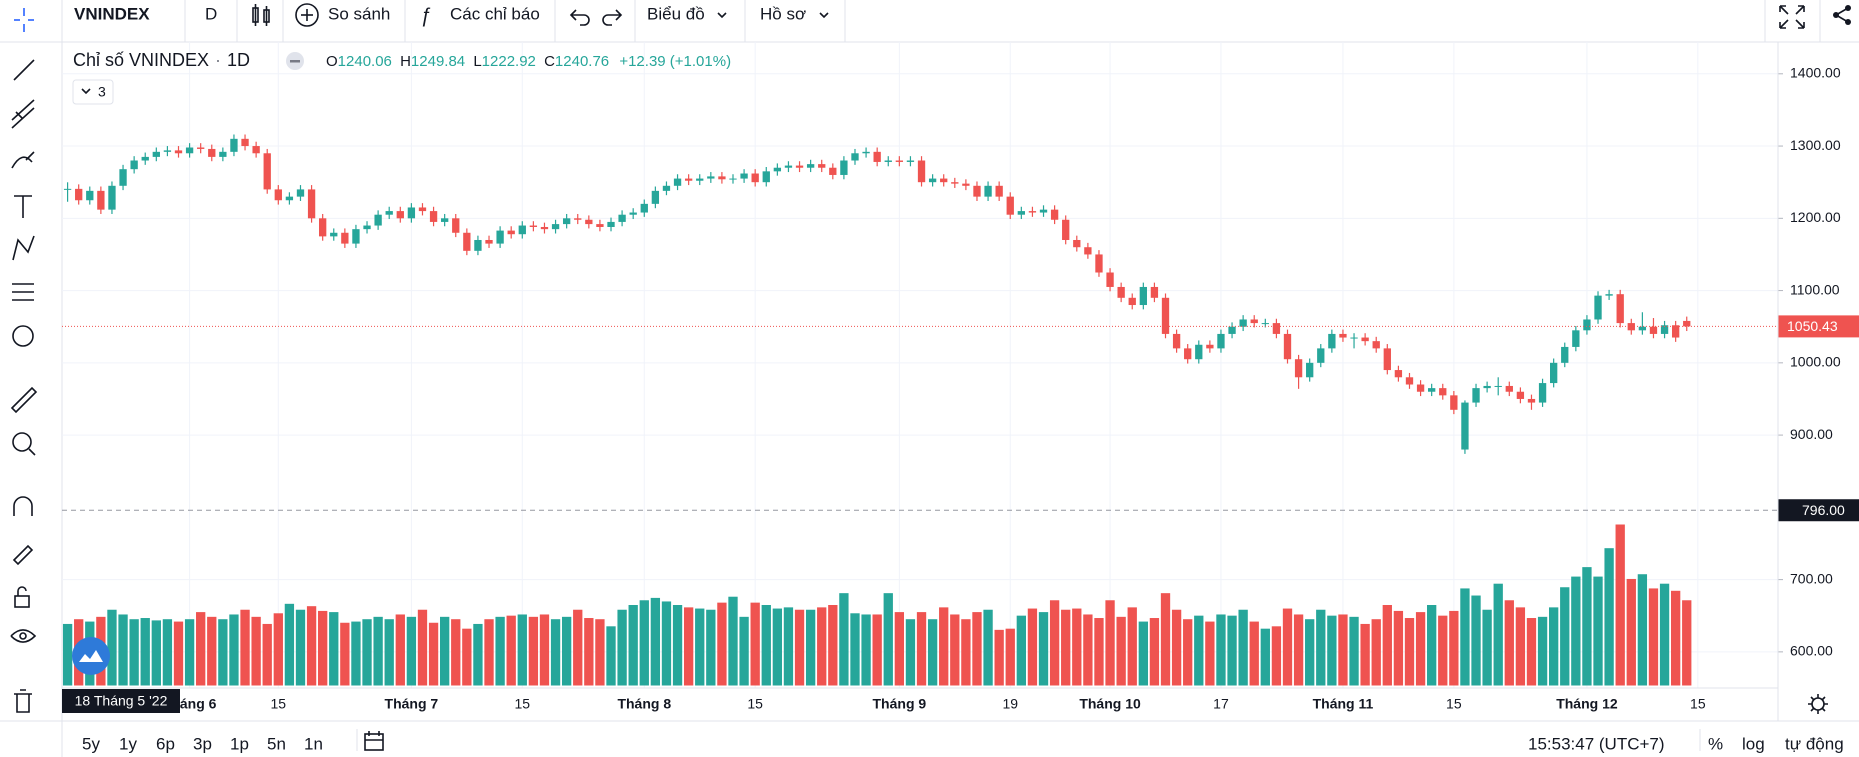 This screenshot has height=757, width=1859. What do you see at coordinates (24, 20) in the screenshot?
I see `crosshair-tool` at bounding box center [24, 20].